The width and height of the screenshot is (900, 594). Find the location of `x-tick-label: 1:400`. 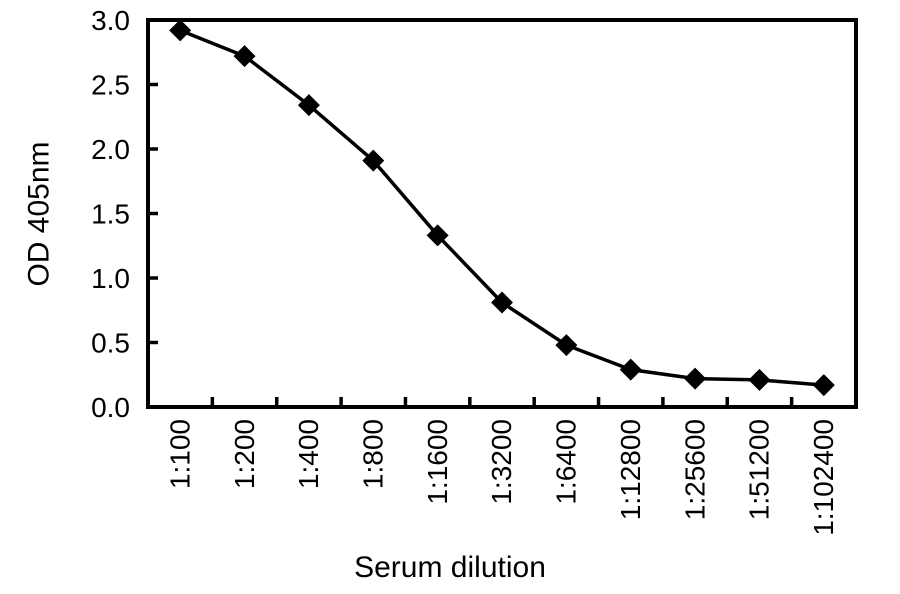

x-tick-label: 1:400 is located at coordinates (308, 454).